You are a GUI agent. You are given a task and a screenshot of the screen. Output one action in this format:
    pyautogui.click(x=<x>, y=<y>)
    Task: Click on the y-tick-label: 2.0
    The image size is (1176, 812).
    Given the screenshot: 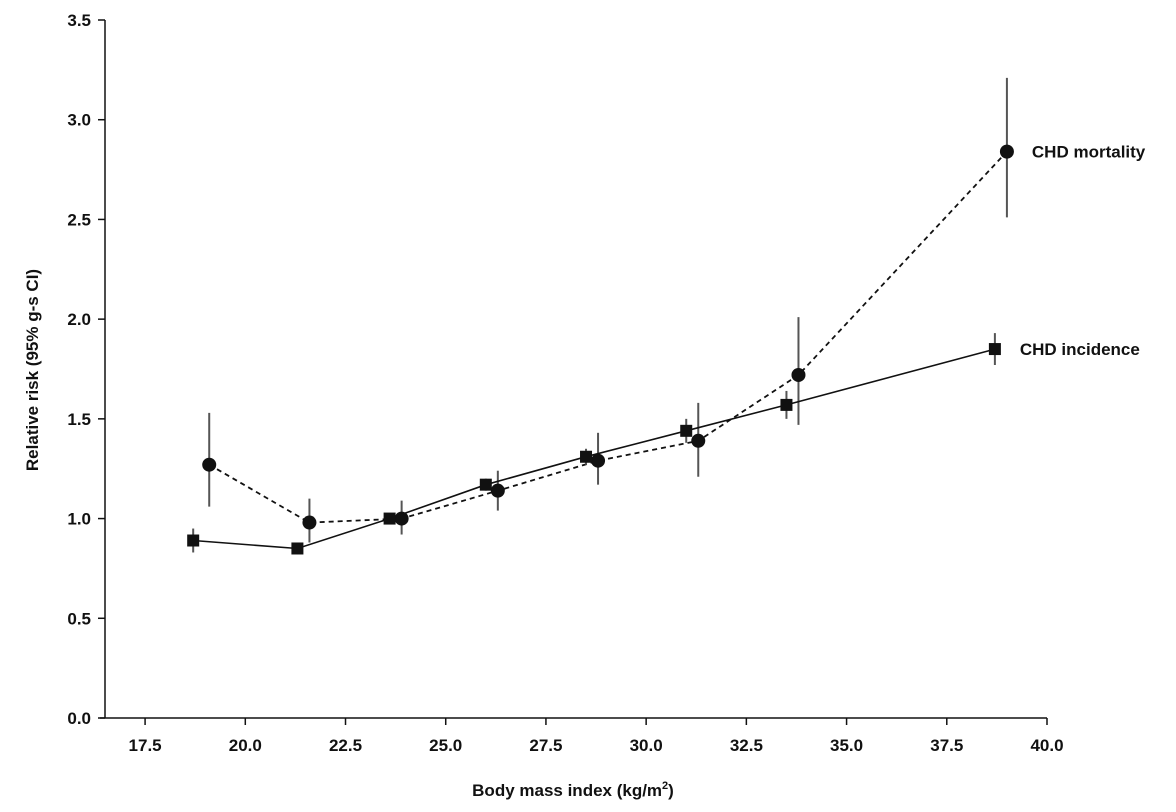 What is the action you would take?
    pyautogui.click(x=79, y=319)
    